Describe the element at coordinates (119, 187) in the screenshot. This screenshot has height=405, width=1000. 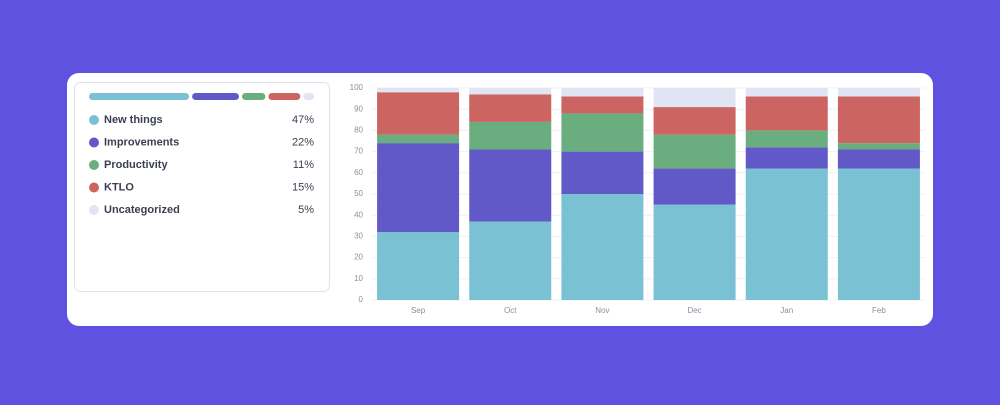
I see `legend-label: KTLO` at that location.